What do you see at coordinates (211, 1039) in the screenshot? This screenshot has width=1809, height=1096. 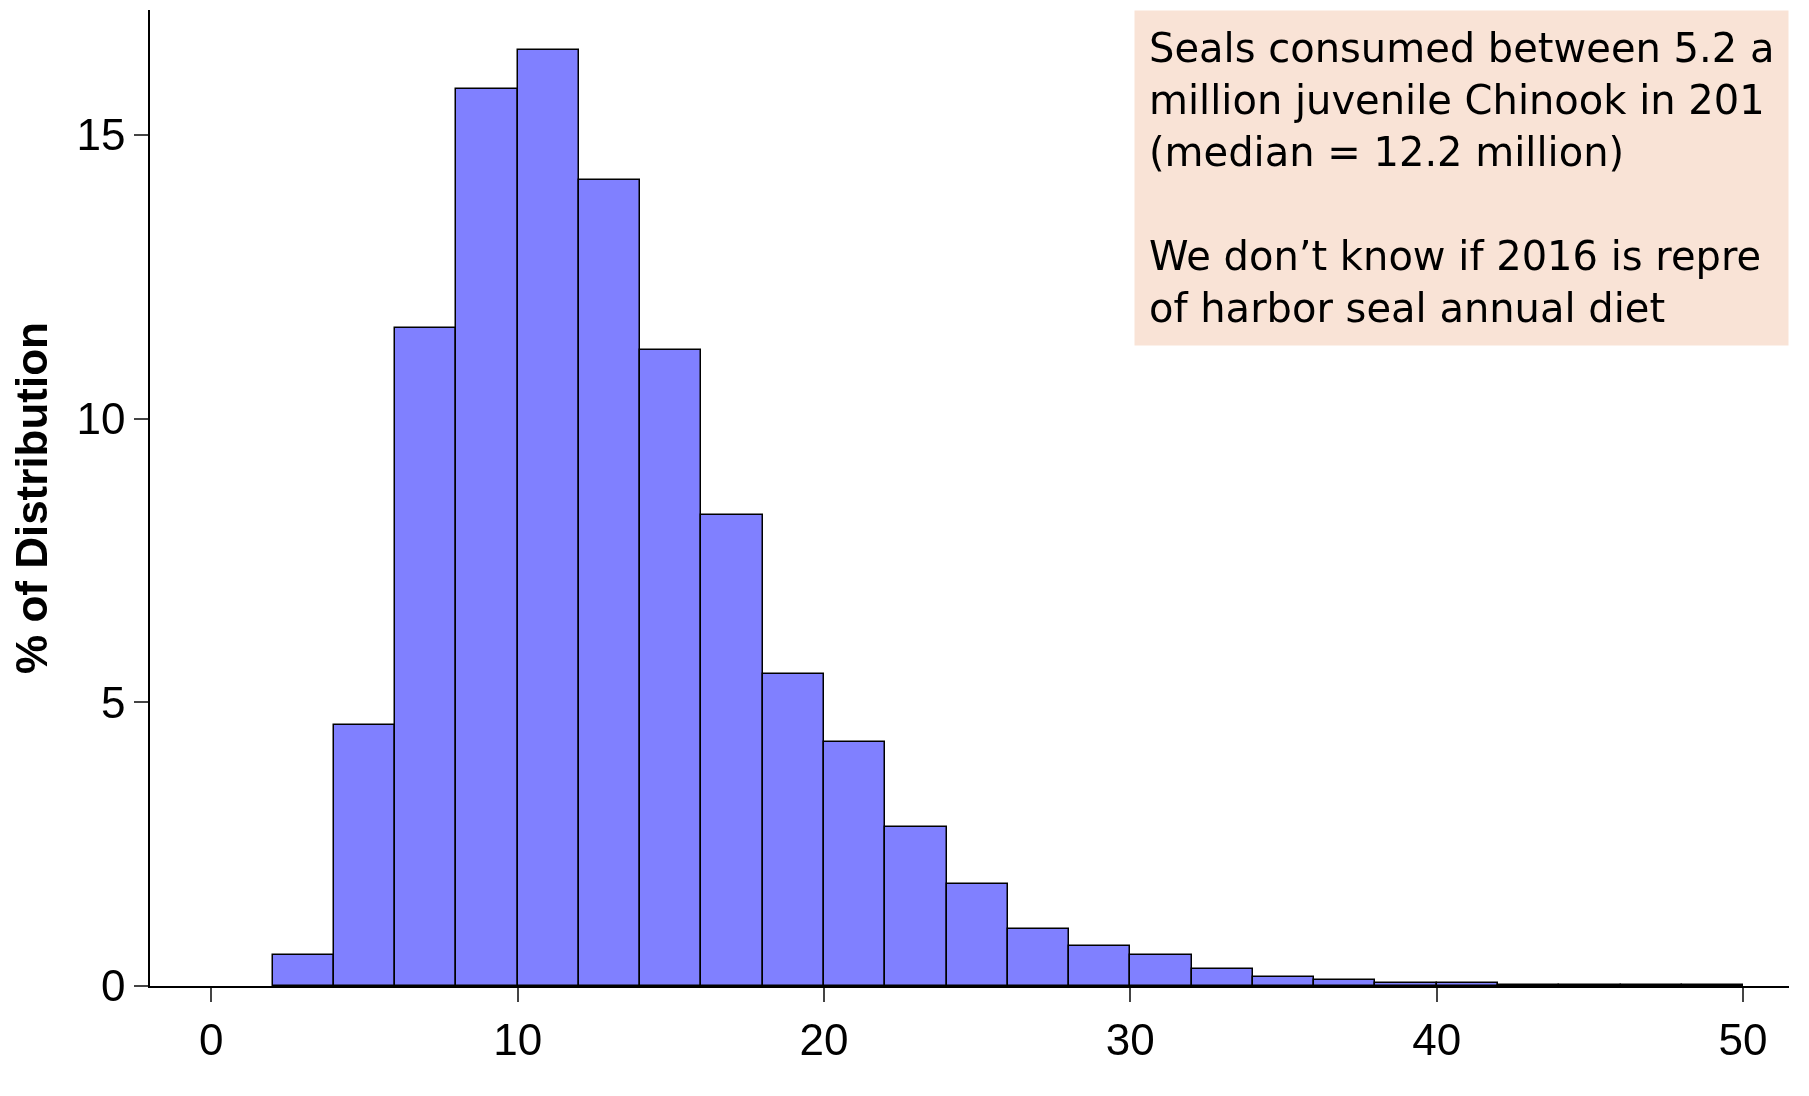 I see `x-tick-label: 0` at bounding box center [211, 1039].